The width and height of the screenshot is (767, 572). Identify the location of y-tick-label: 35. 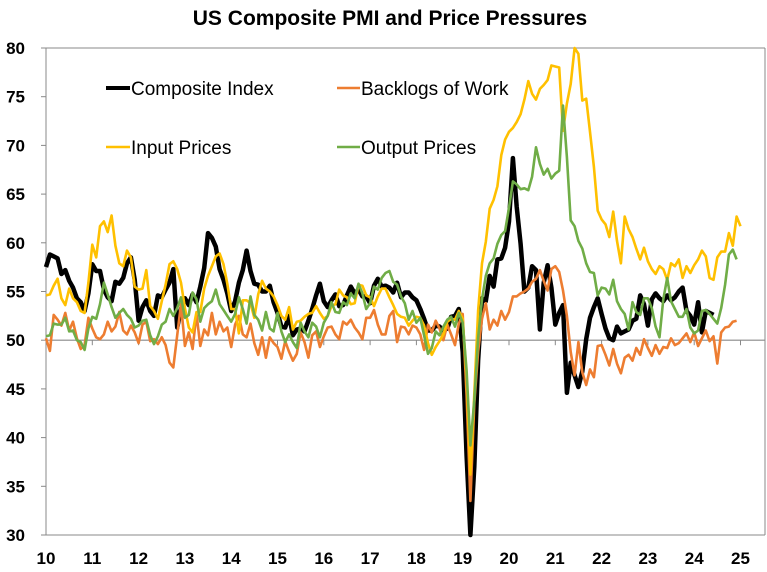
(15, 486).